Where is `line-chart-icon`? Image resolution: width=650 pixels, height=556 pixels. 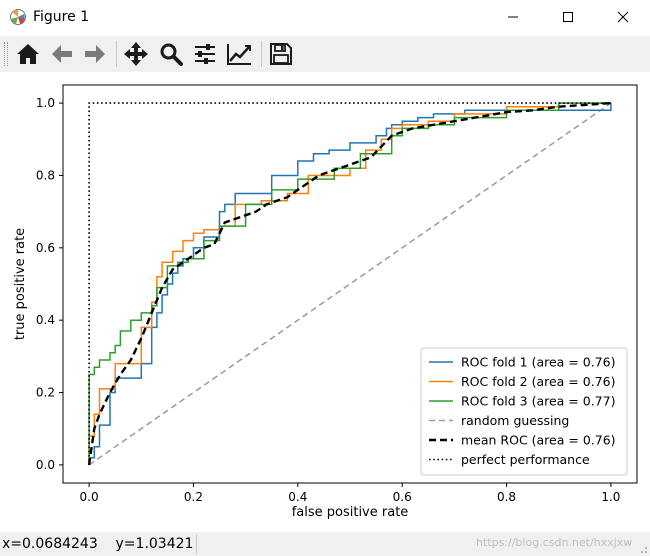
line-chart-icon is located at coordinates (239, 54).